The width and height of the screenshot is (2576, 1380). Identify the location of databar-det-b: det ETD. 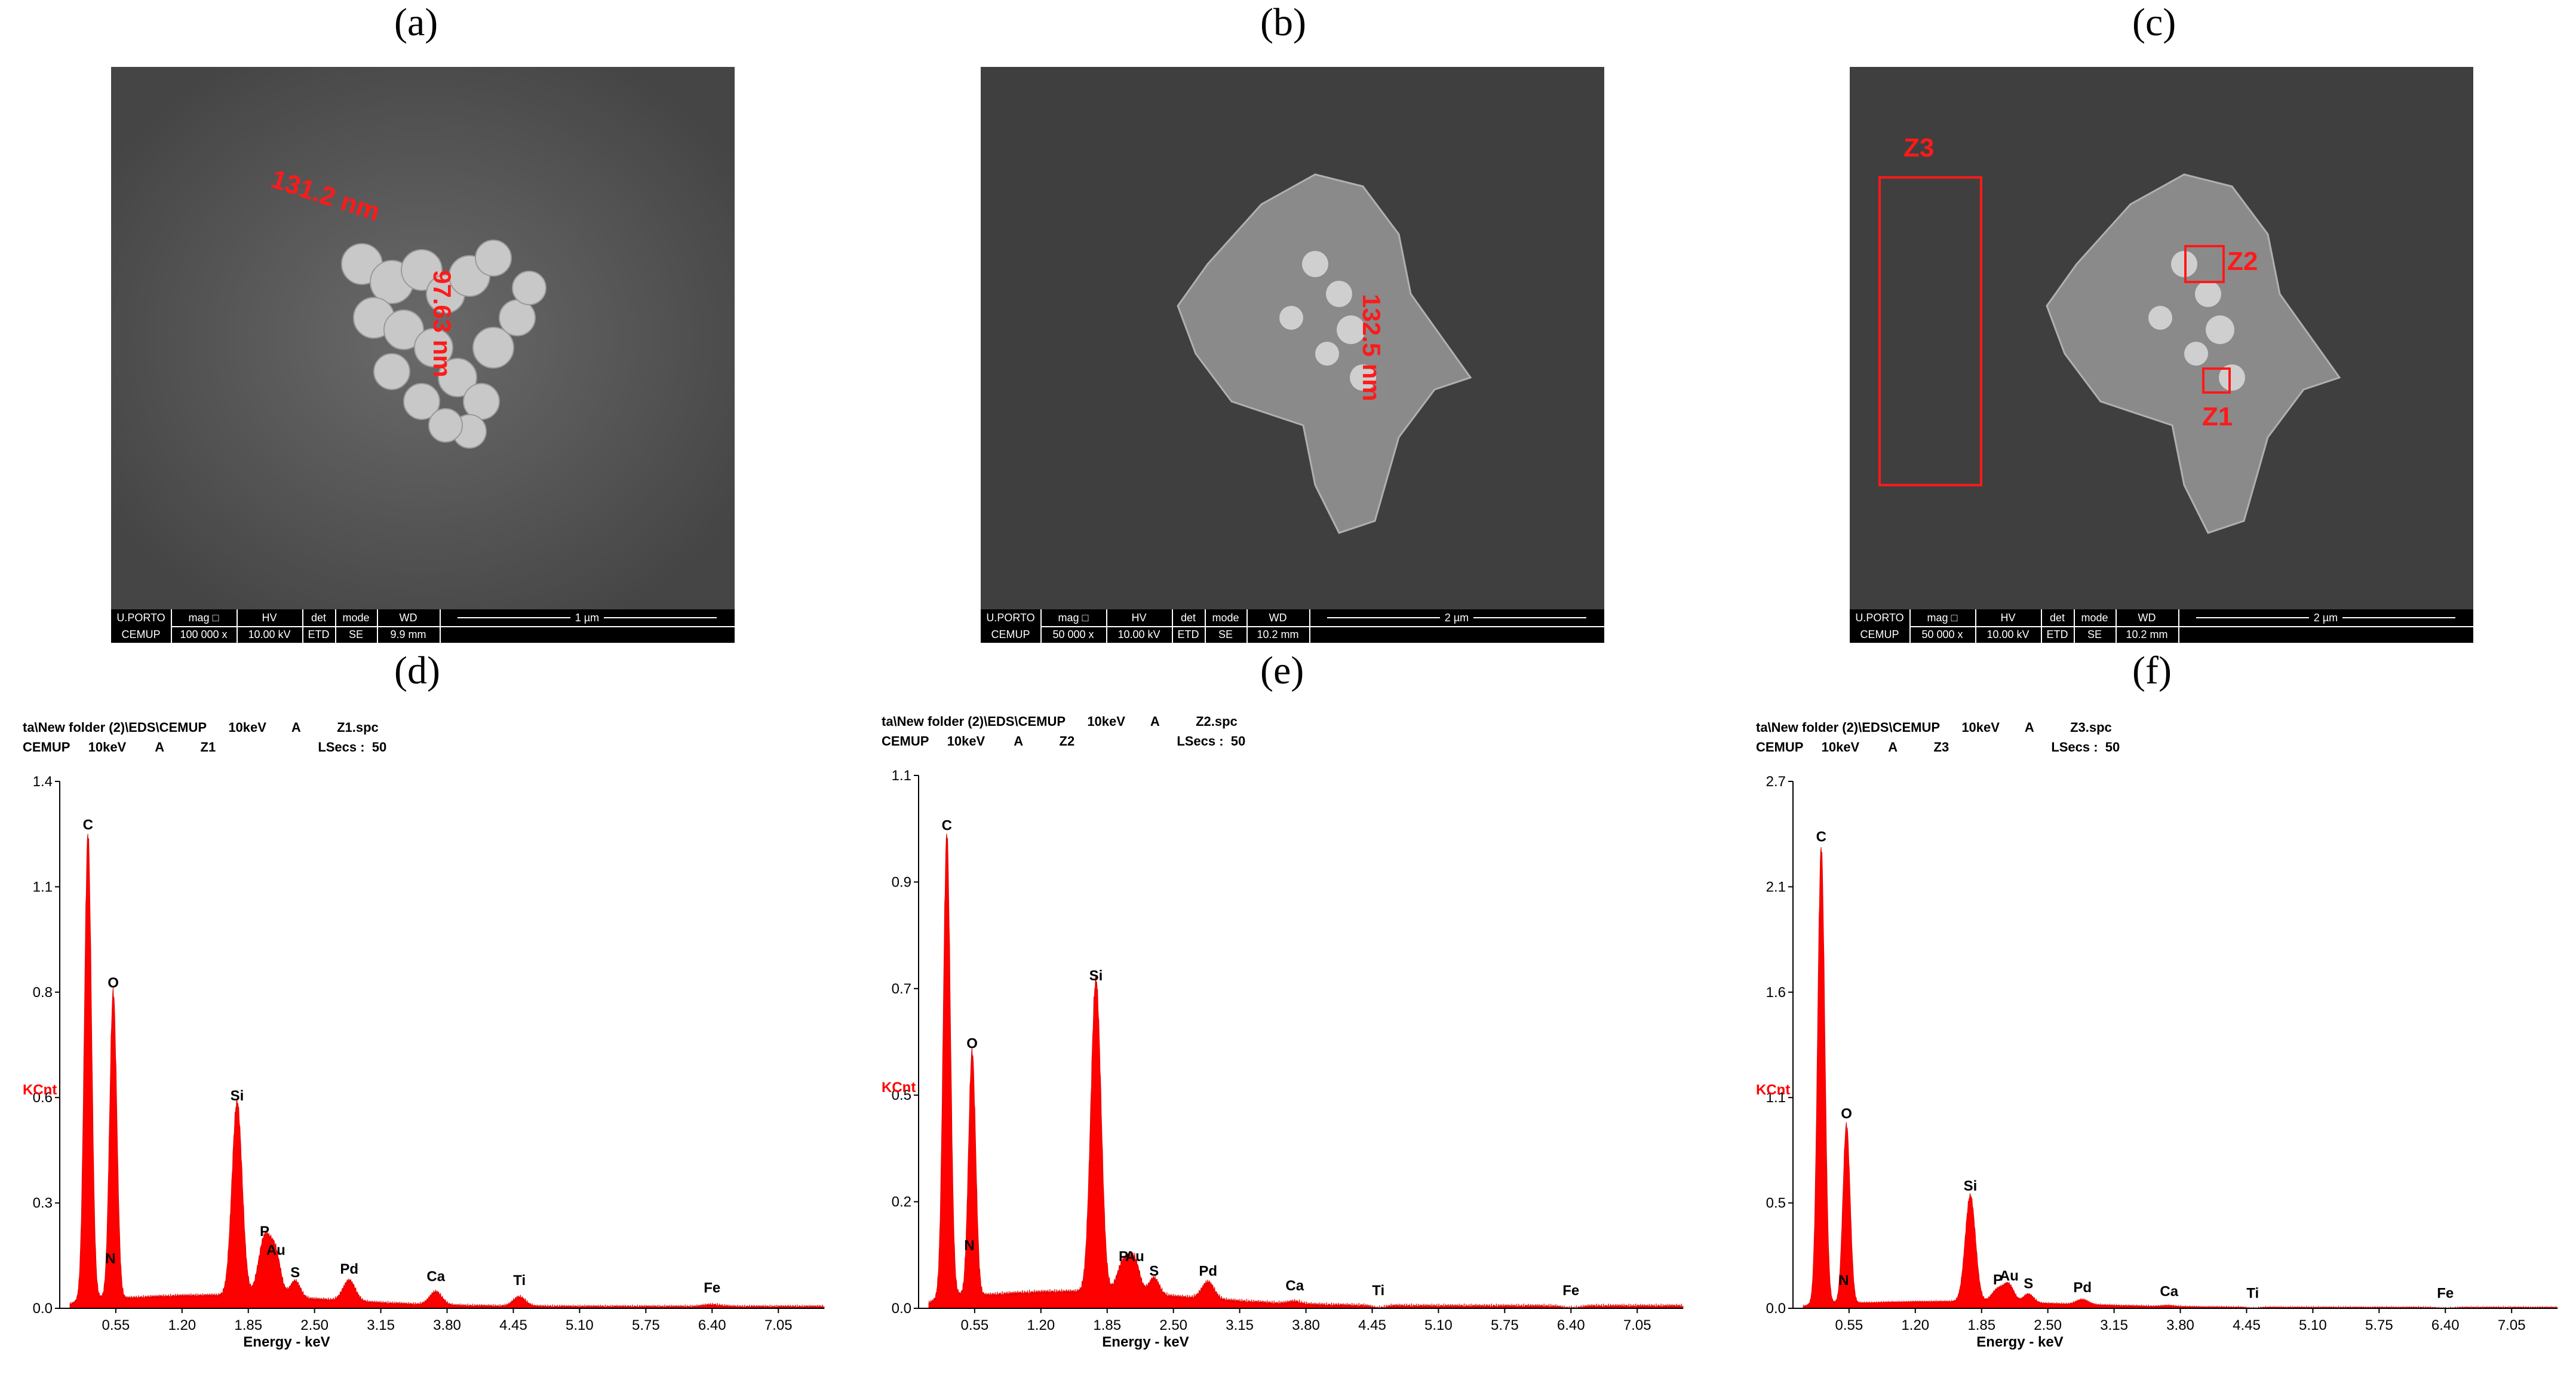
(1188, 626).